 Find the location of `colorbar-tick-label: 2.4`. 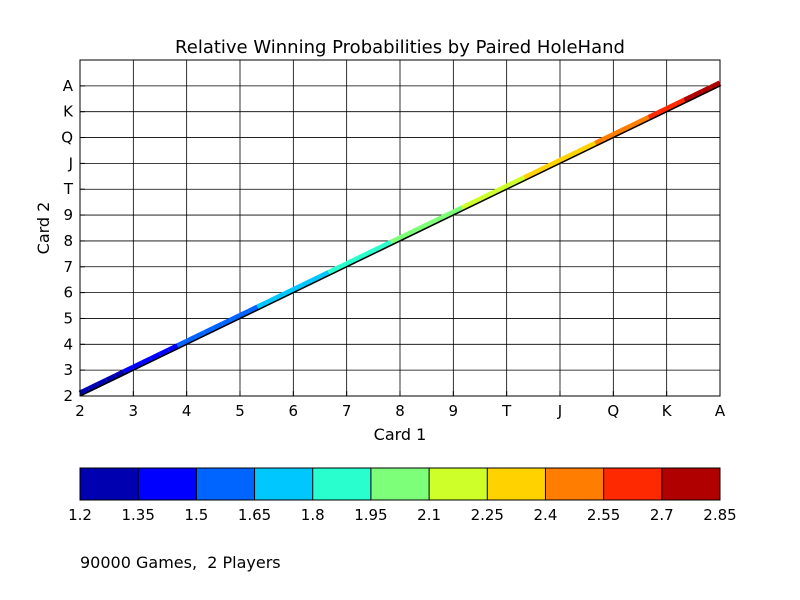

colorbar-tick-label: 2.4 is located at coordinates (546, 515).